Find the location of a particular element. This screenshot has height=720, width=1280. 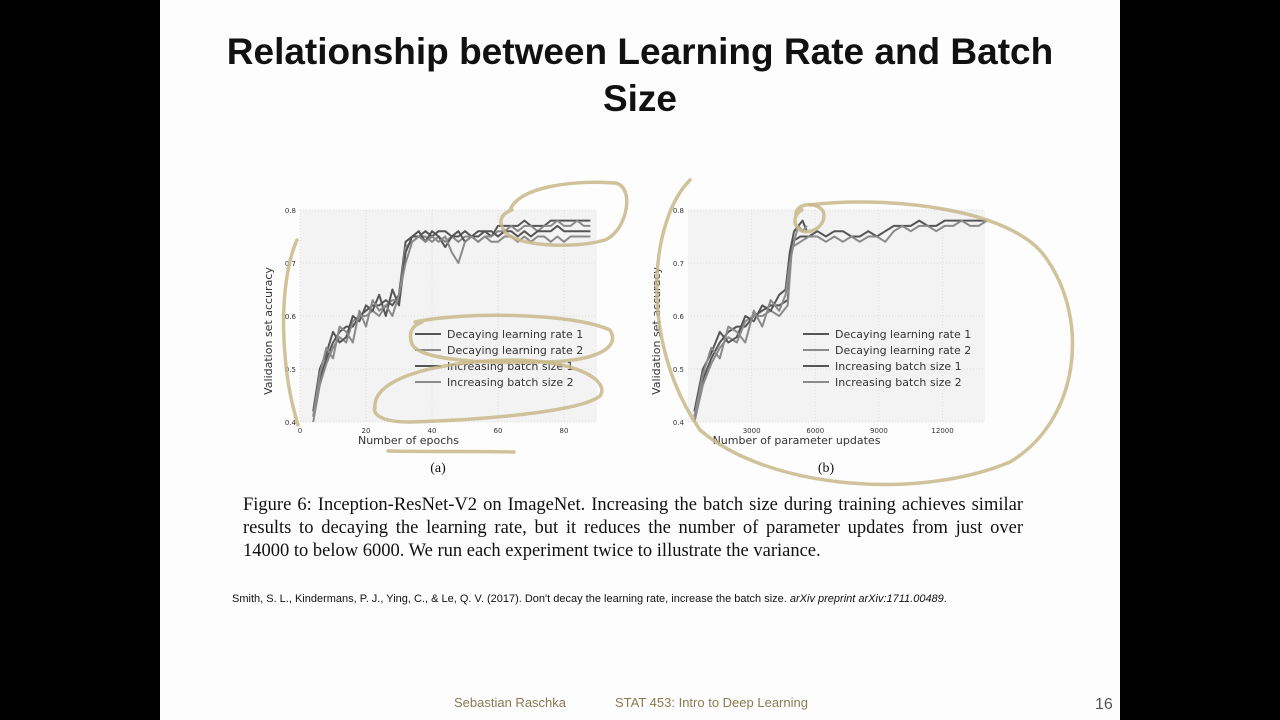

x-tick-label: 12000 is located at coordinates (942, 431).